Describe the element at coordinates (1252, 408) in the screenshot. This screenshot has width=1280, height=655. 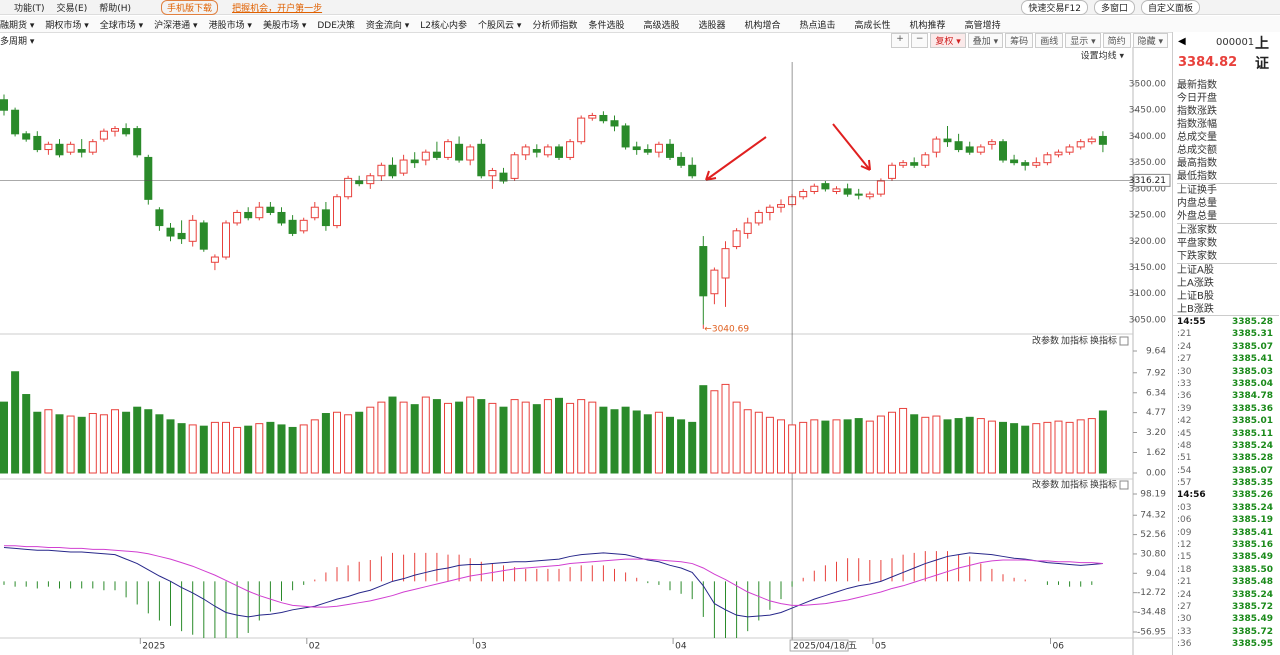
I see `tick-price: 3385.36` at that location.